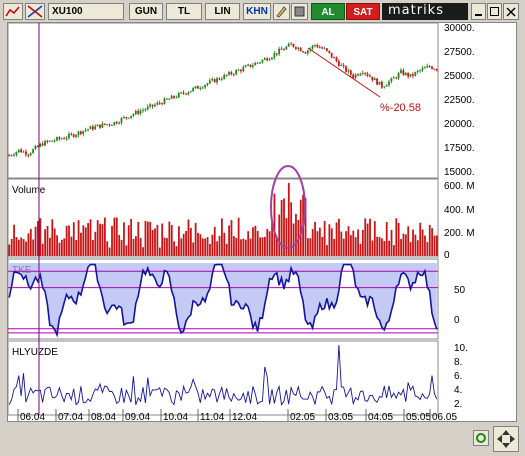 Image resolution: width=525 pixels, height=456 pixels. I want to click on indicator-icon, so click(35, 11).